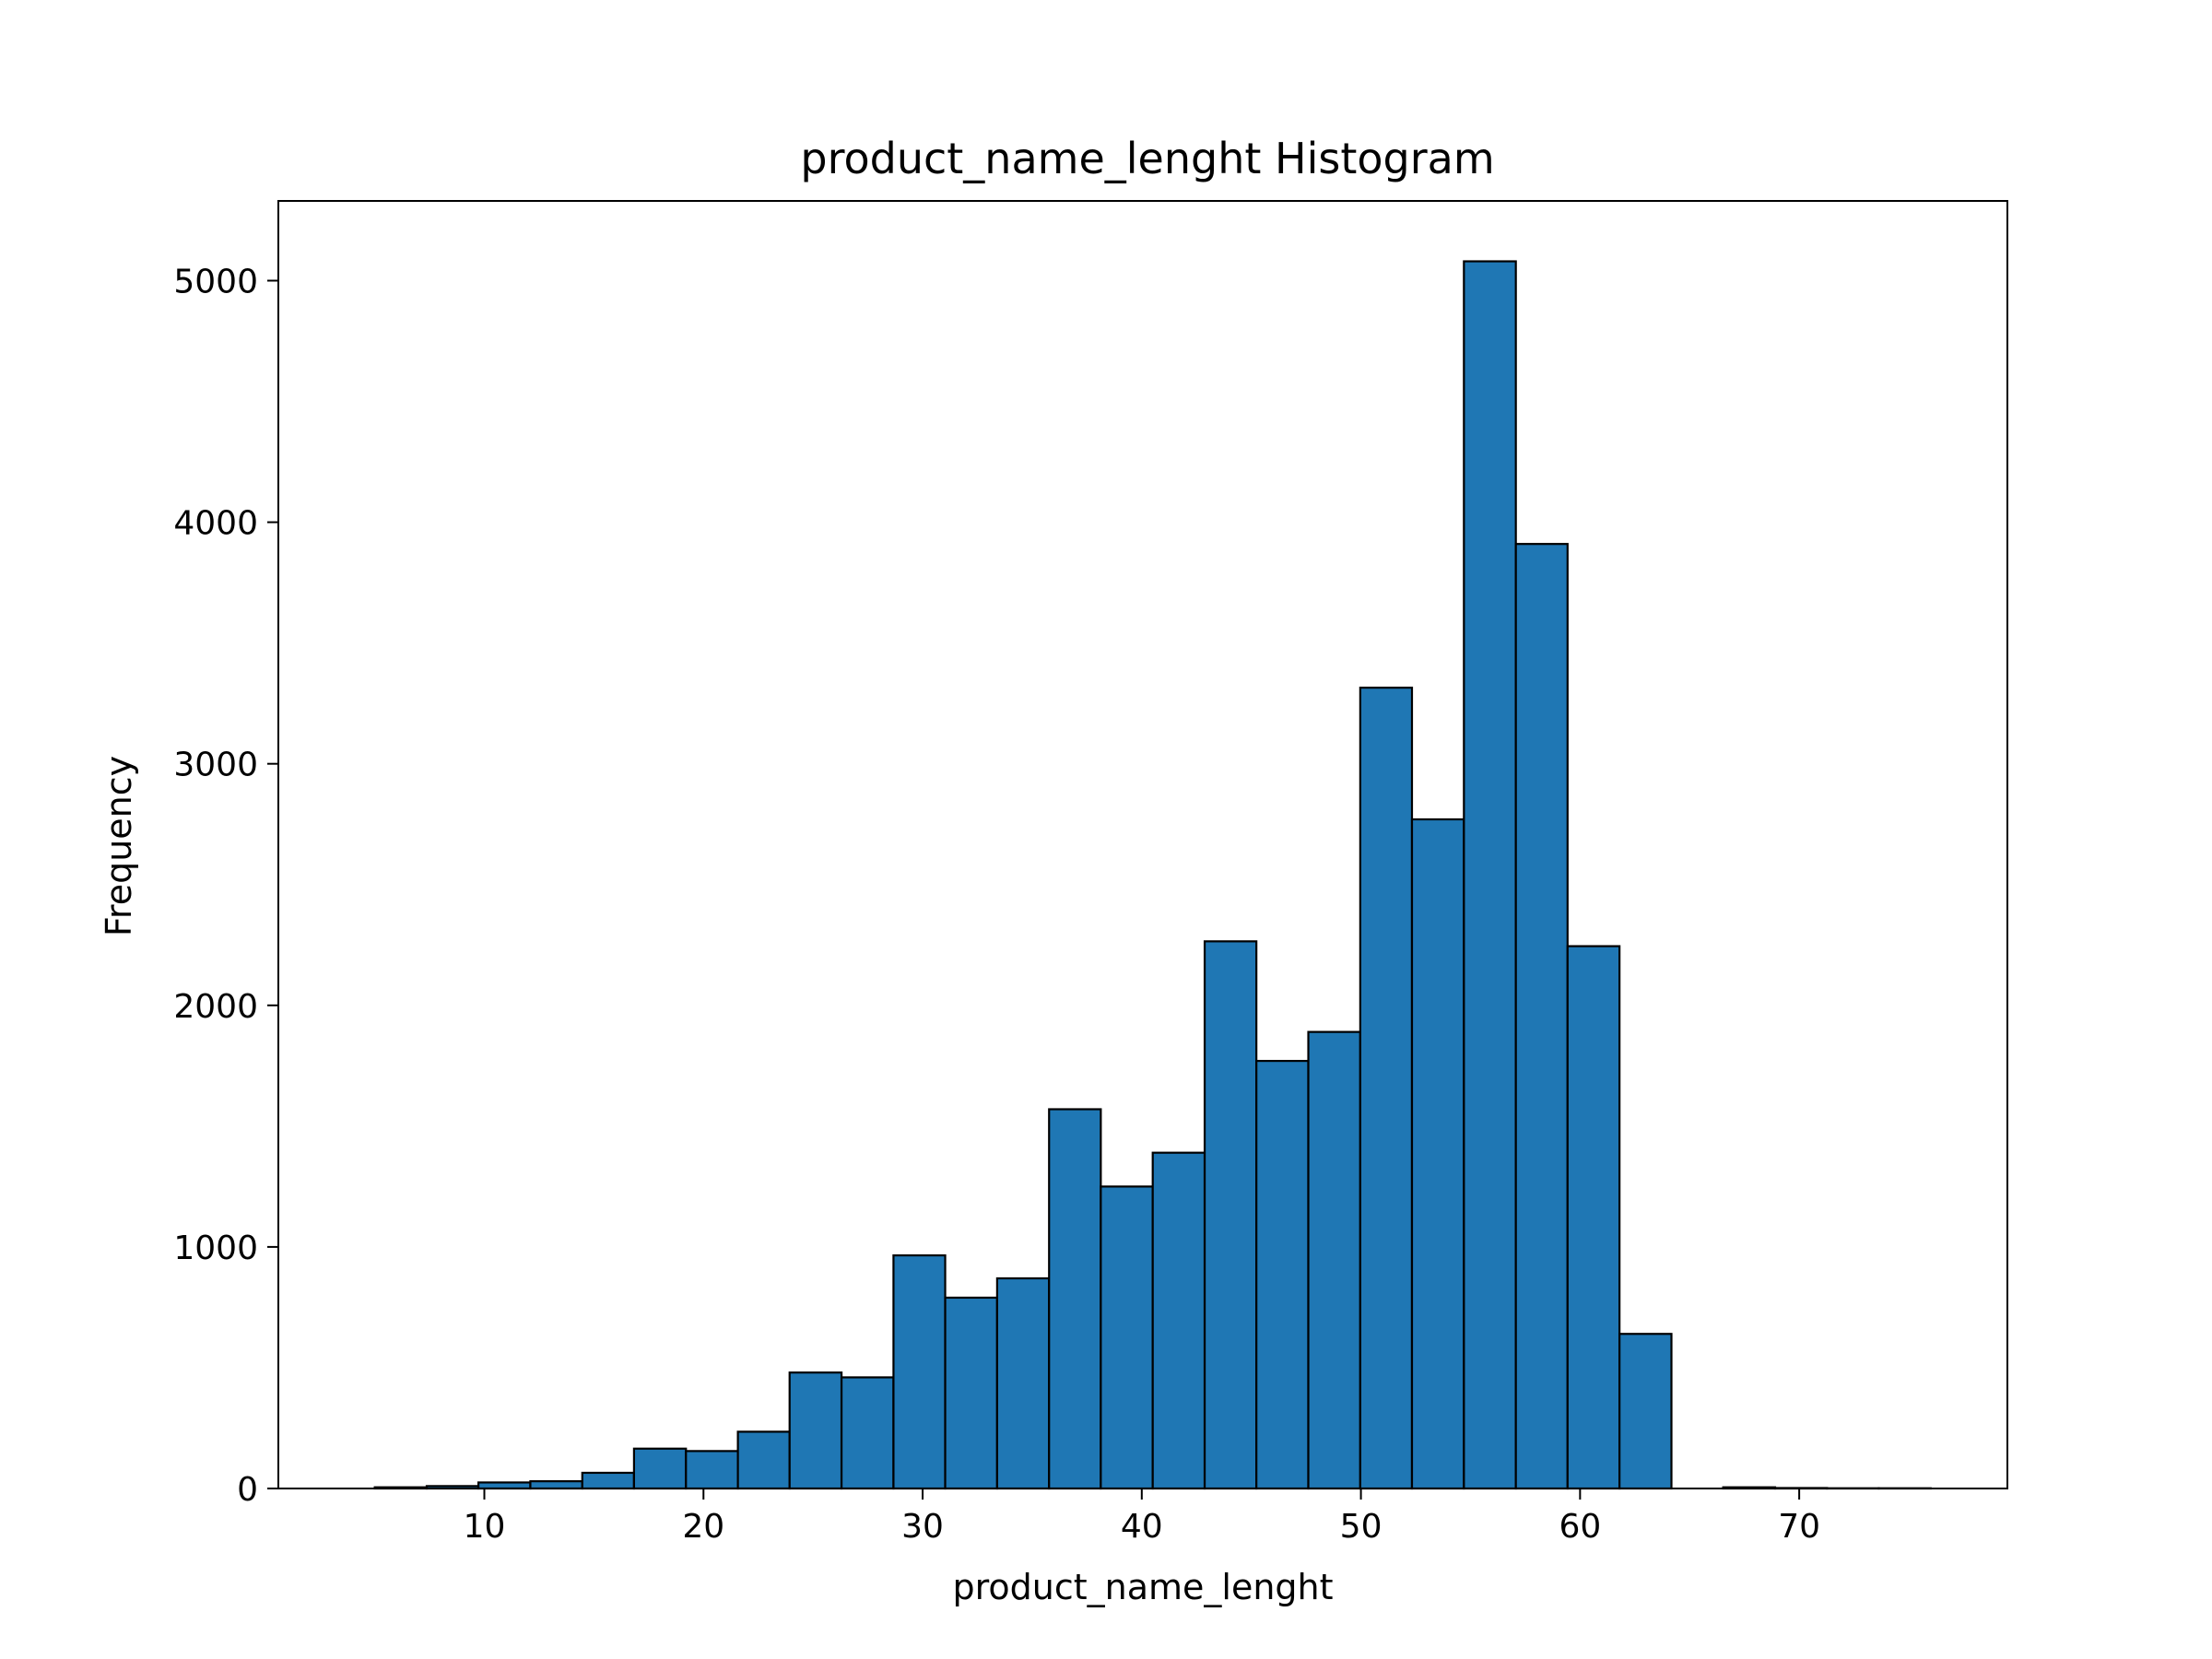 The image size is (2212, 1659). Describe the element at coordinates (1147, 158) in the screenshot. I see `chart-title: product_name_lenght Histogram` at that location.